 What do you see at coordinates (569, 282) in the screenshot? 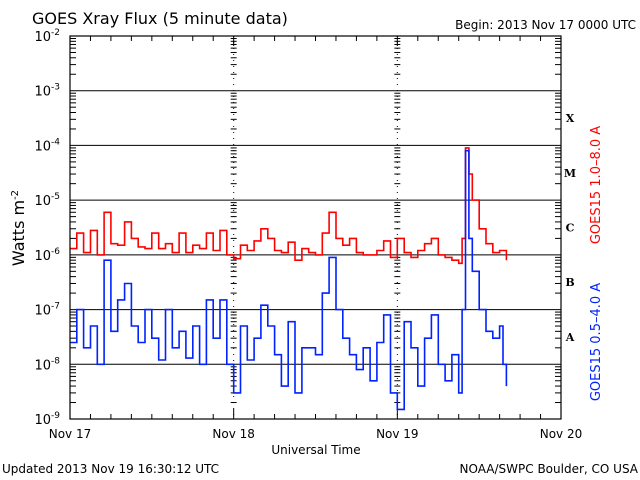
I see `flare-class-label: B` at bounding box center [569, 282].